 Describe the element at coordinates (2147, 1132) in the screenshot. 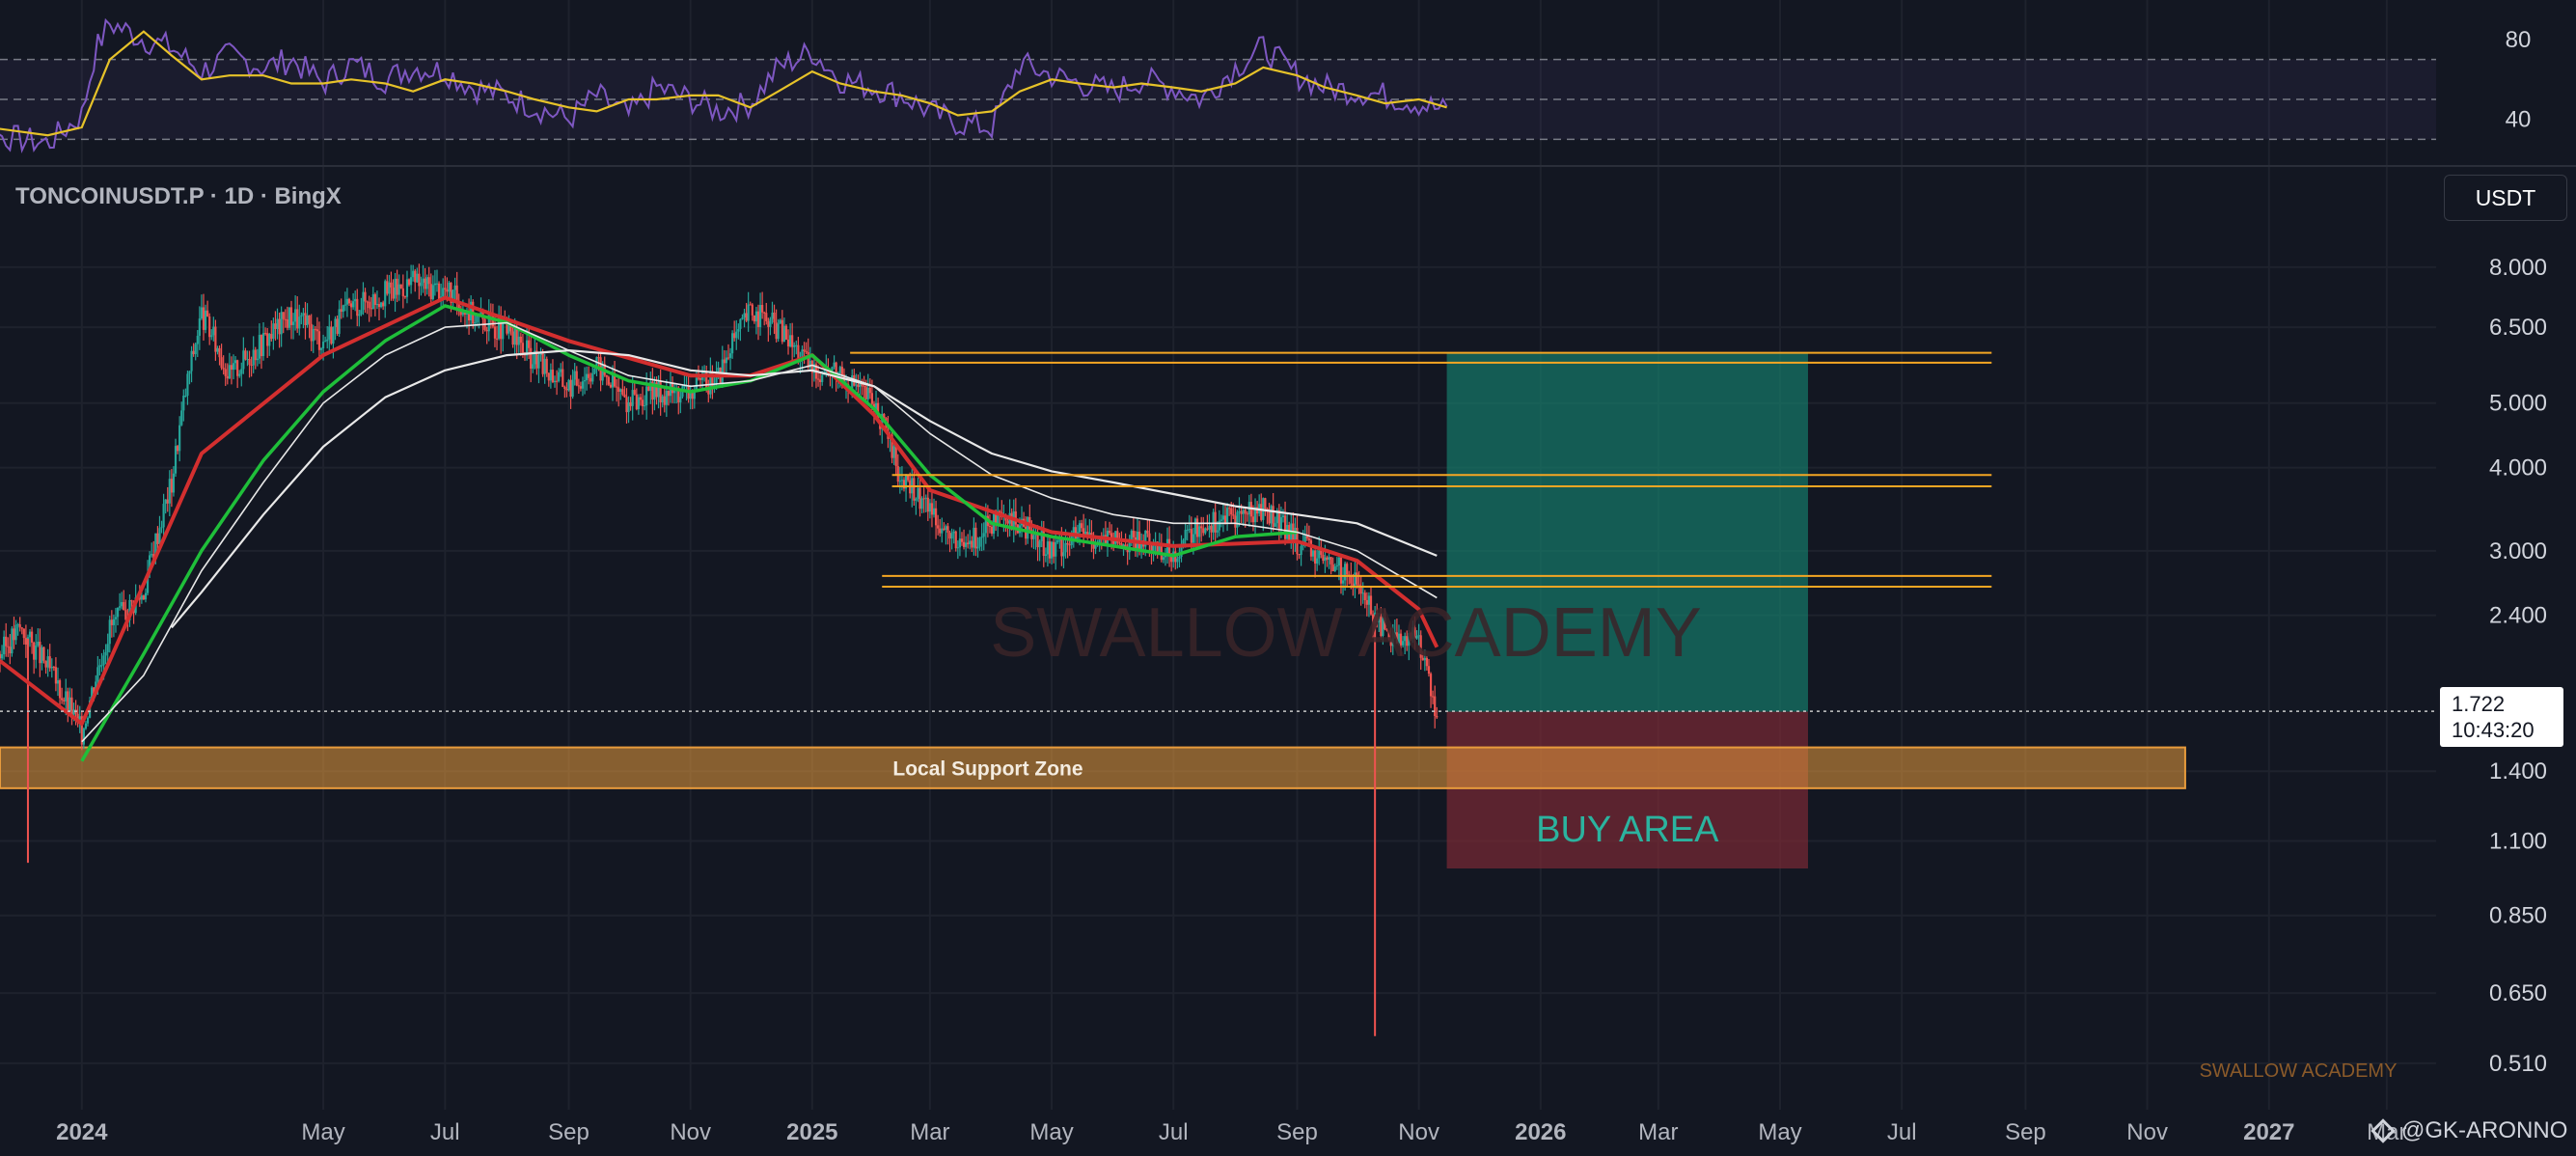

I see `x-tick-label: Nov` at that location.